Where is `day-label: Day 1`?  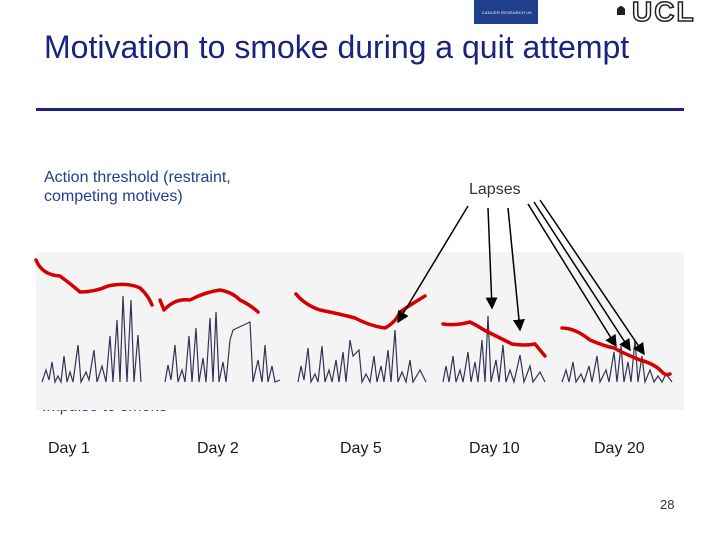
day-label: Day 1 is located at coordinates (69, 448).